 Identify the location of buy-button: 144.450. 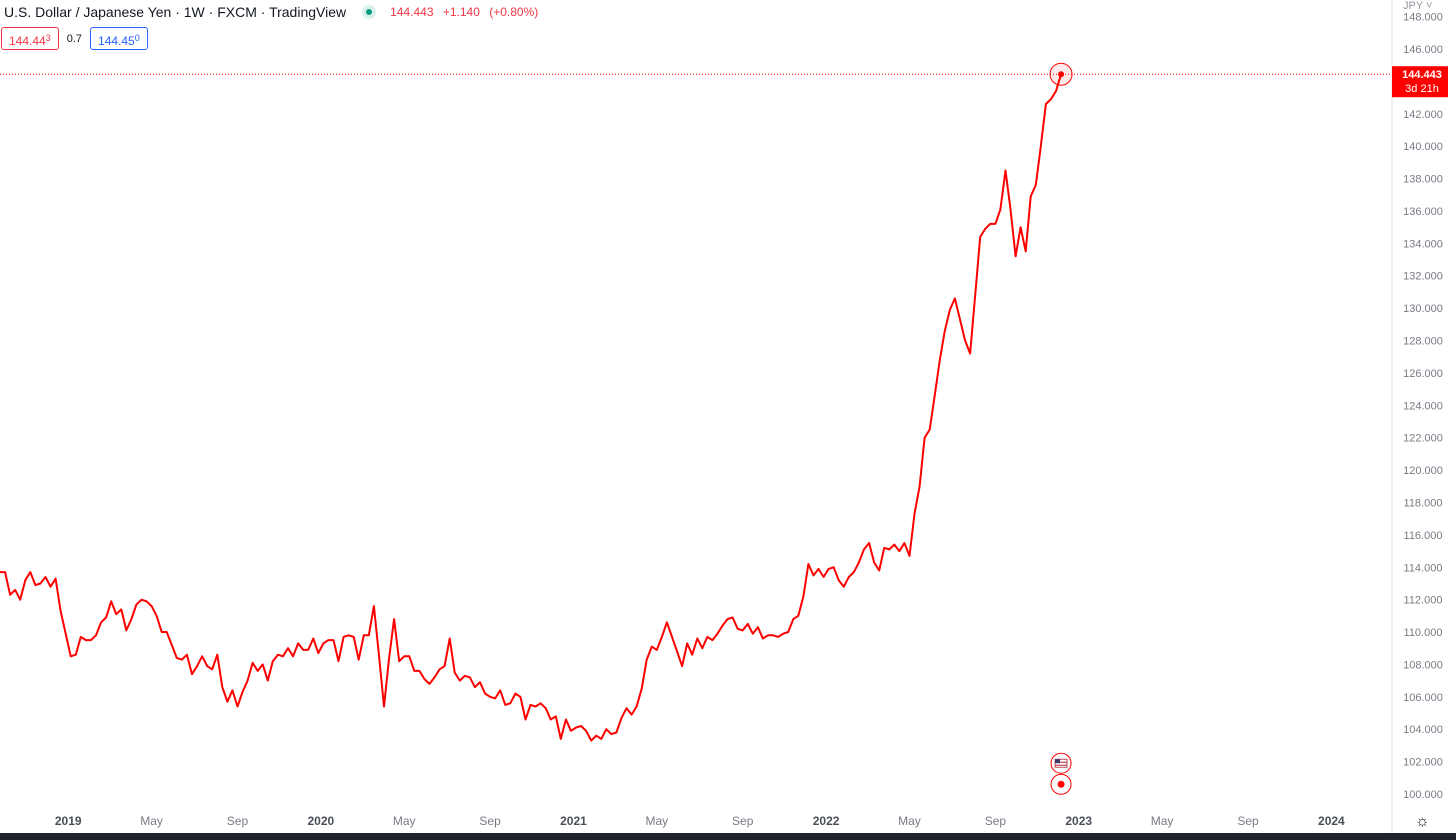
(119, 38).